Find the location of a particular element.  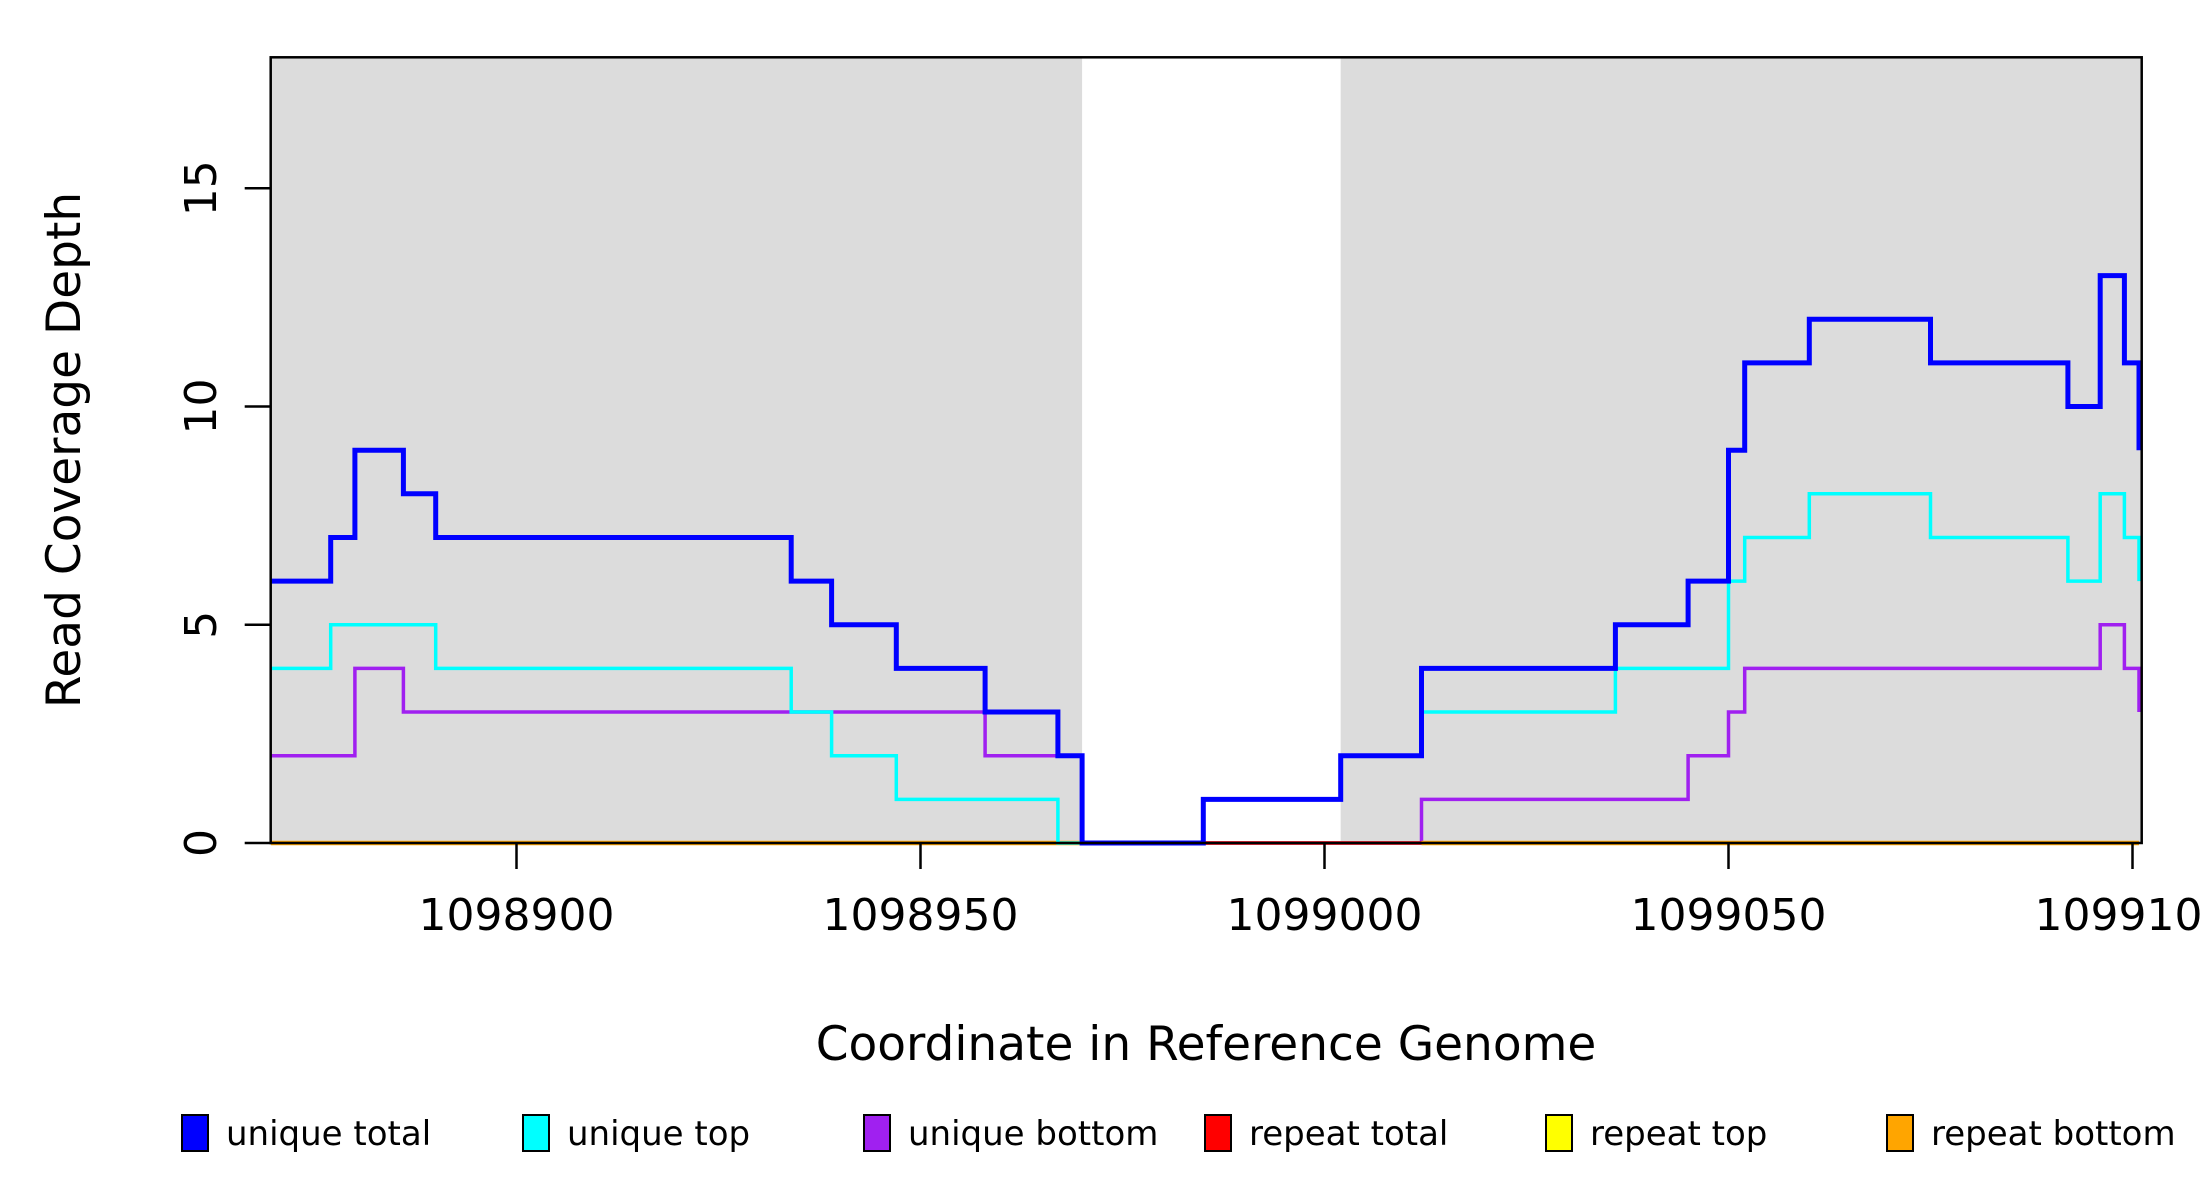

x-tick-label: 1099050 is located at coordinates (1729, 915).